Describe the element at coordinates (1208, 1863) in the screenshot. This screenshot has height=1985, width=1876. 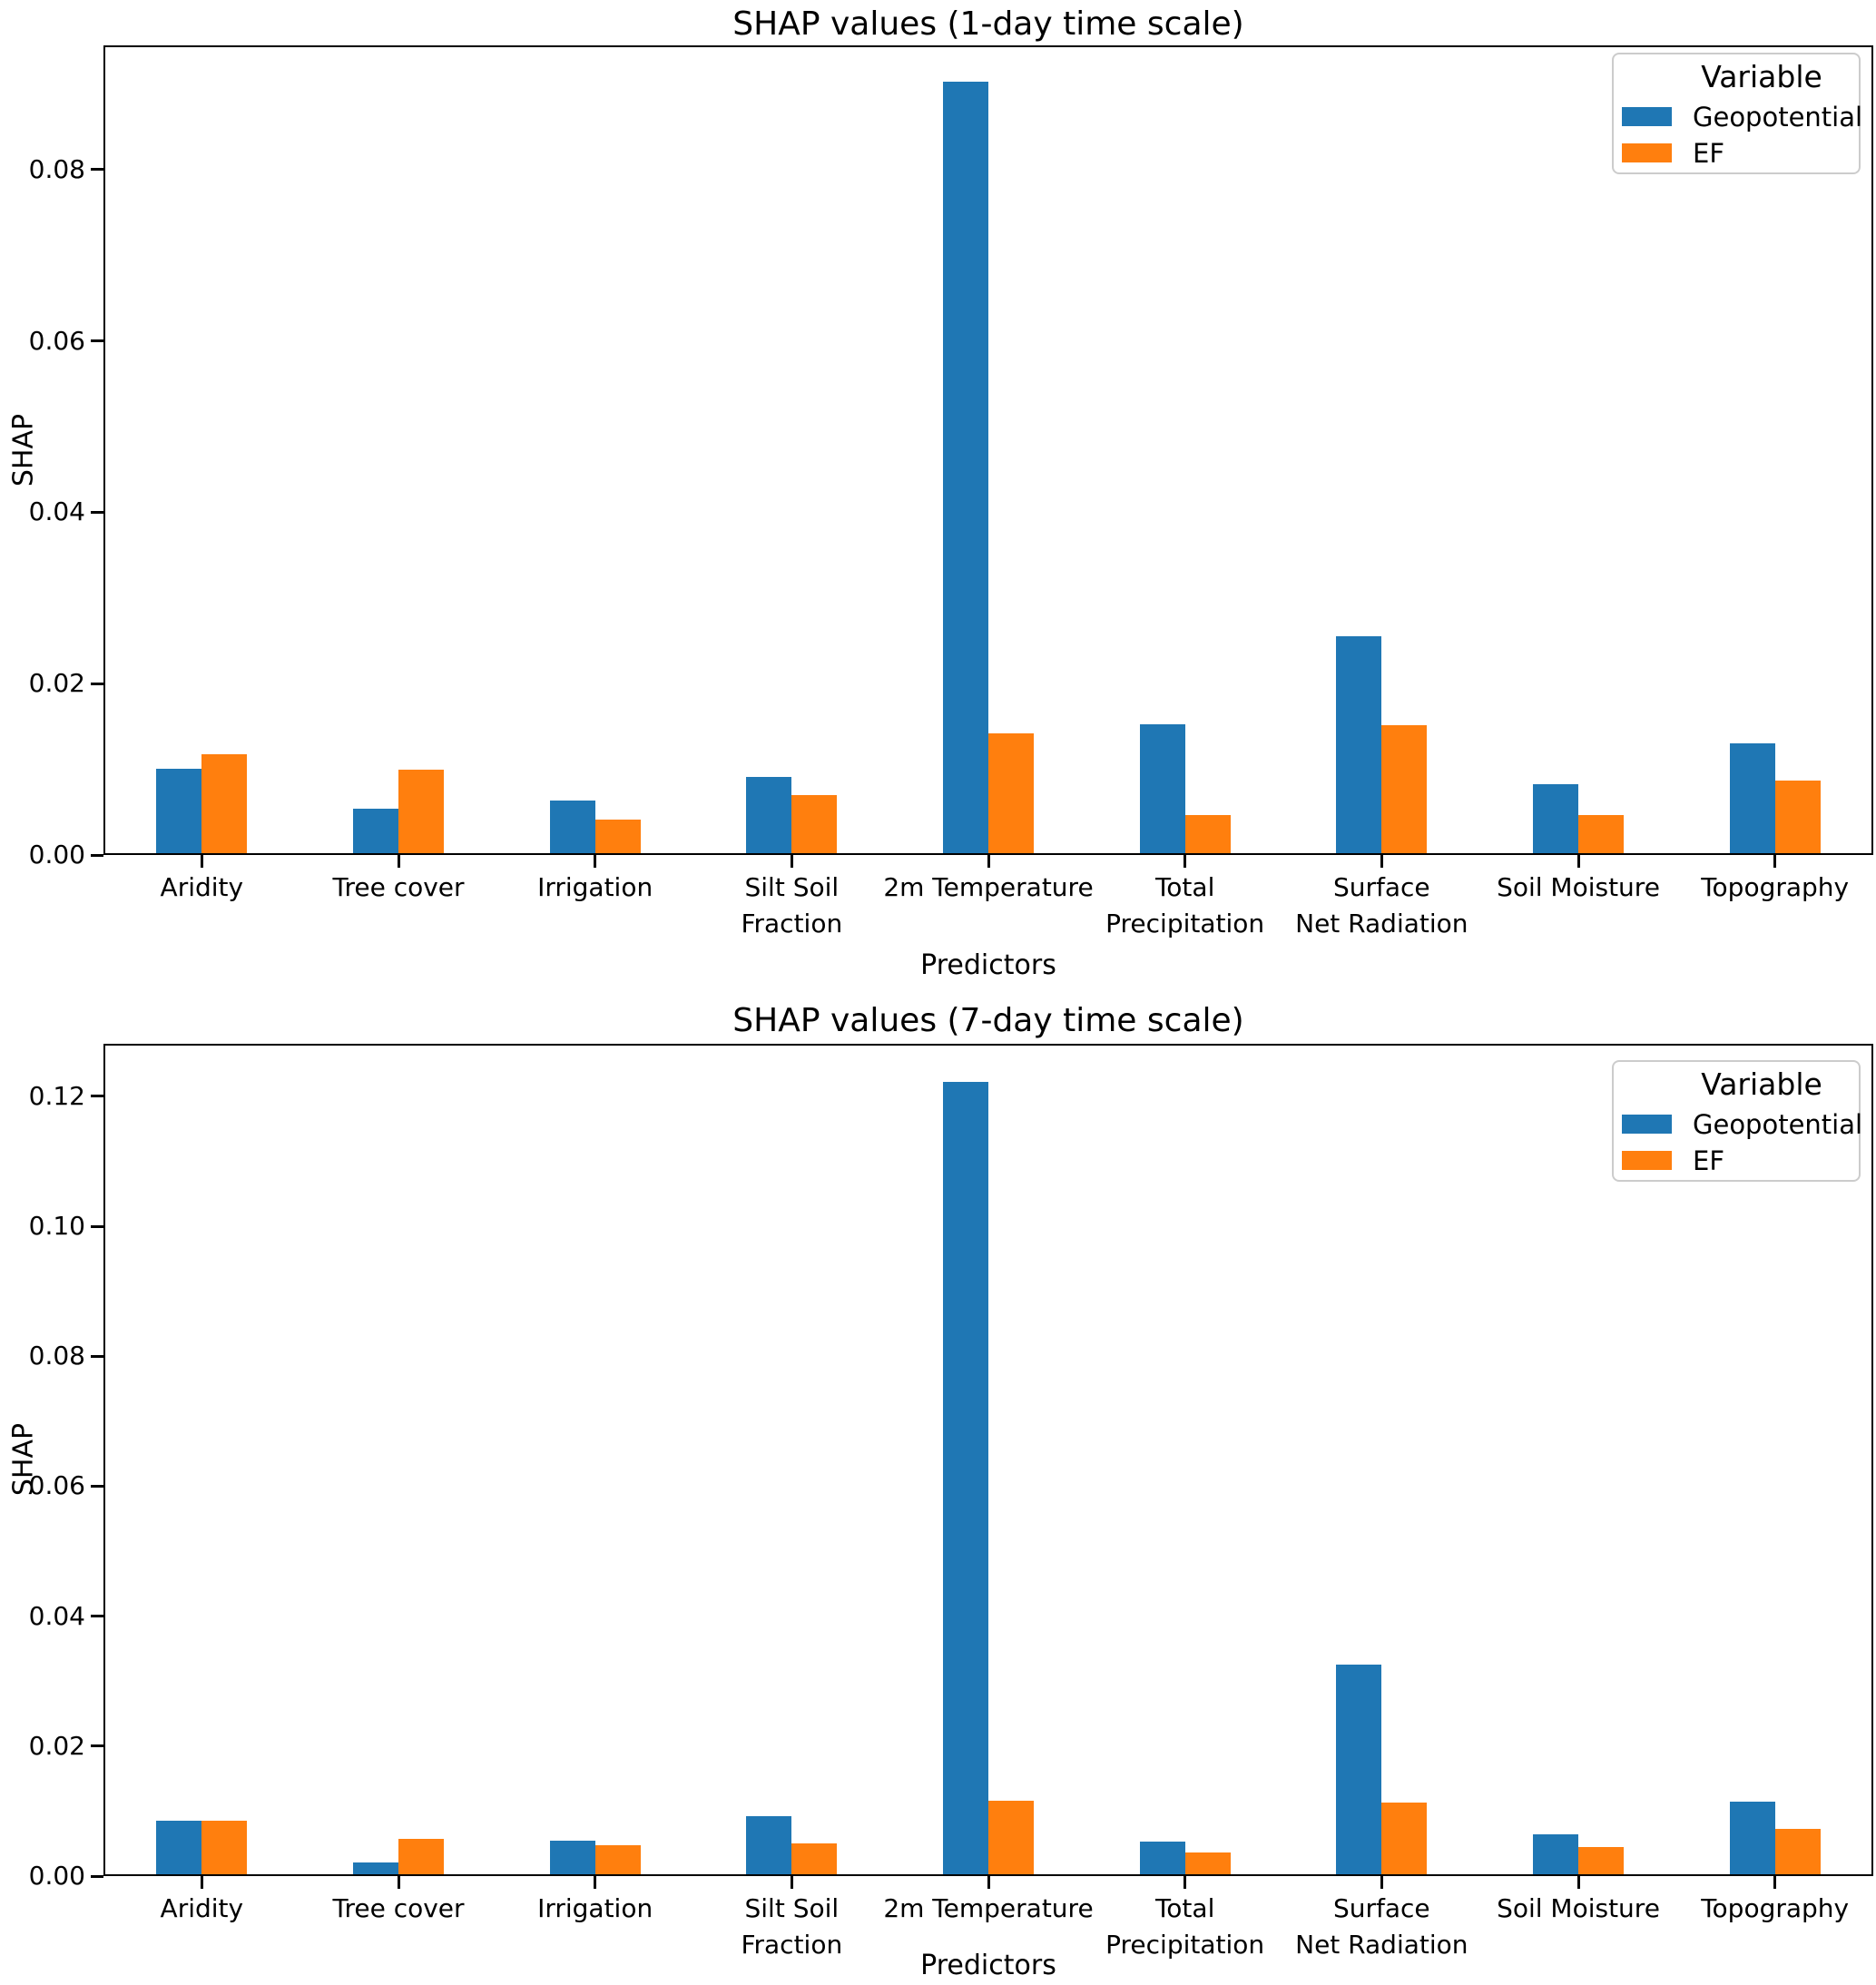
I see `bar-ef-total` at that location.